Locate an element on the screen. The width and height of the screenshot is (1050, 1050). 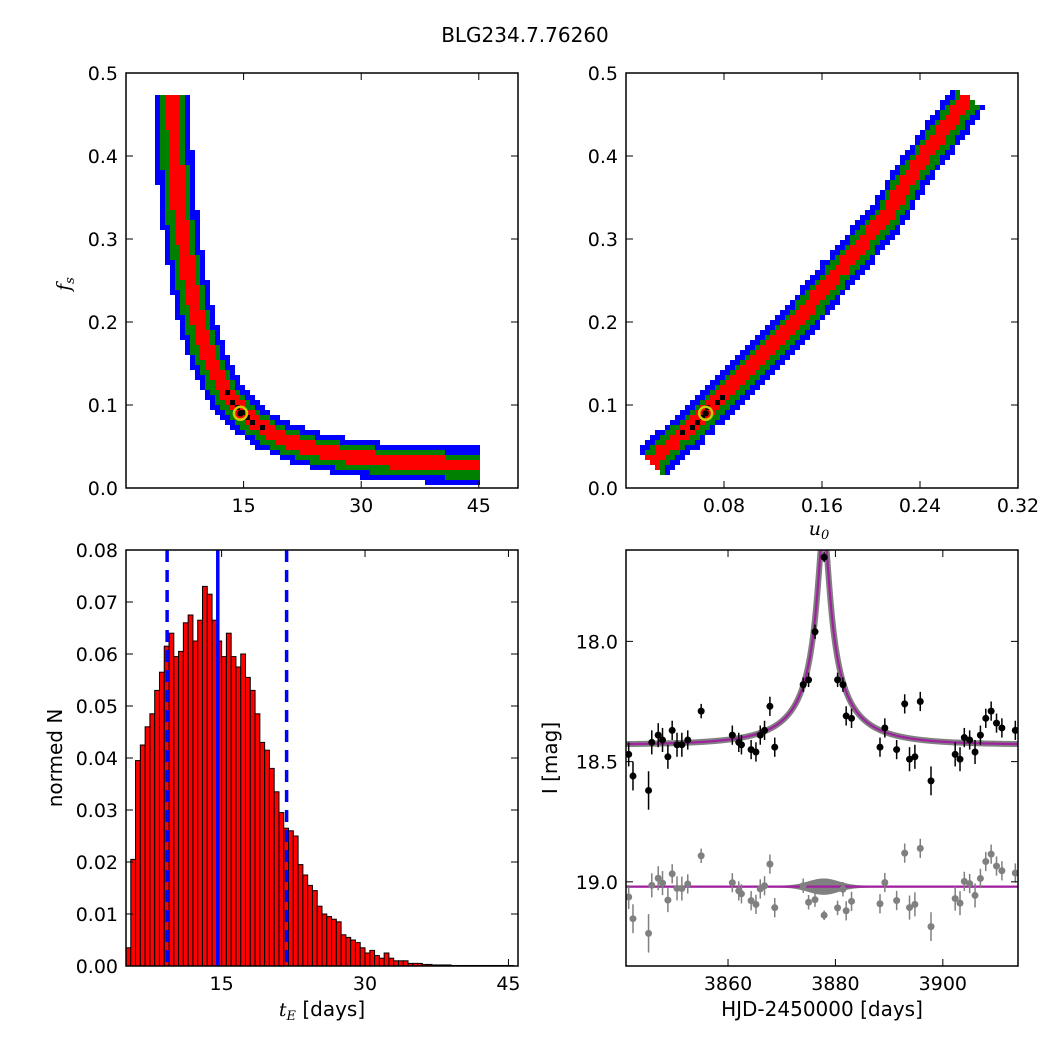
x-tick-label: 0.24 is located at coordinates (920, 506).